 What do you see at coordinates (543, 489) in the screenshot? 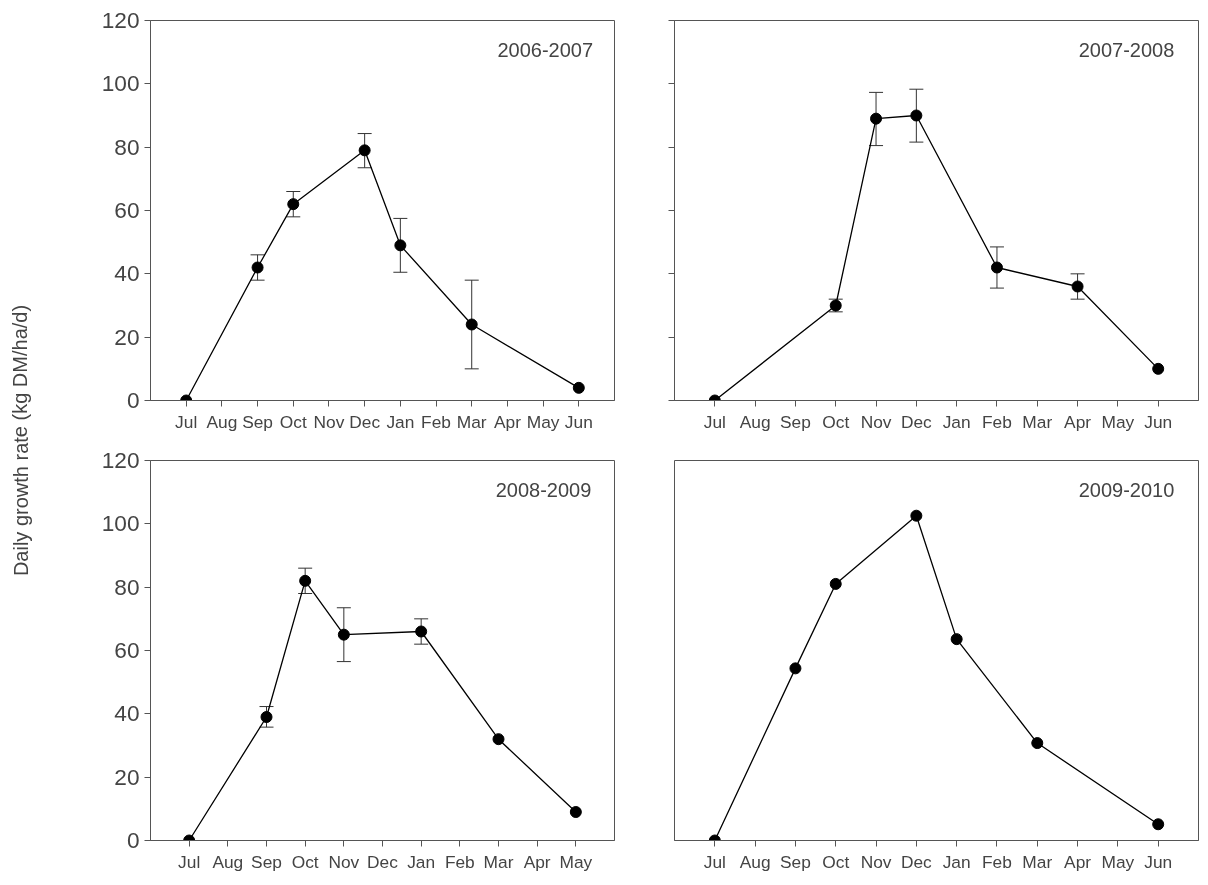
I see `text: 2008-2009` at bounding box center [543, 489].